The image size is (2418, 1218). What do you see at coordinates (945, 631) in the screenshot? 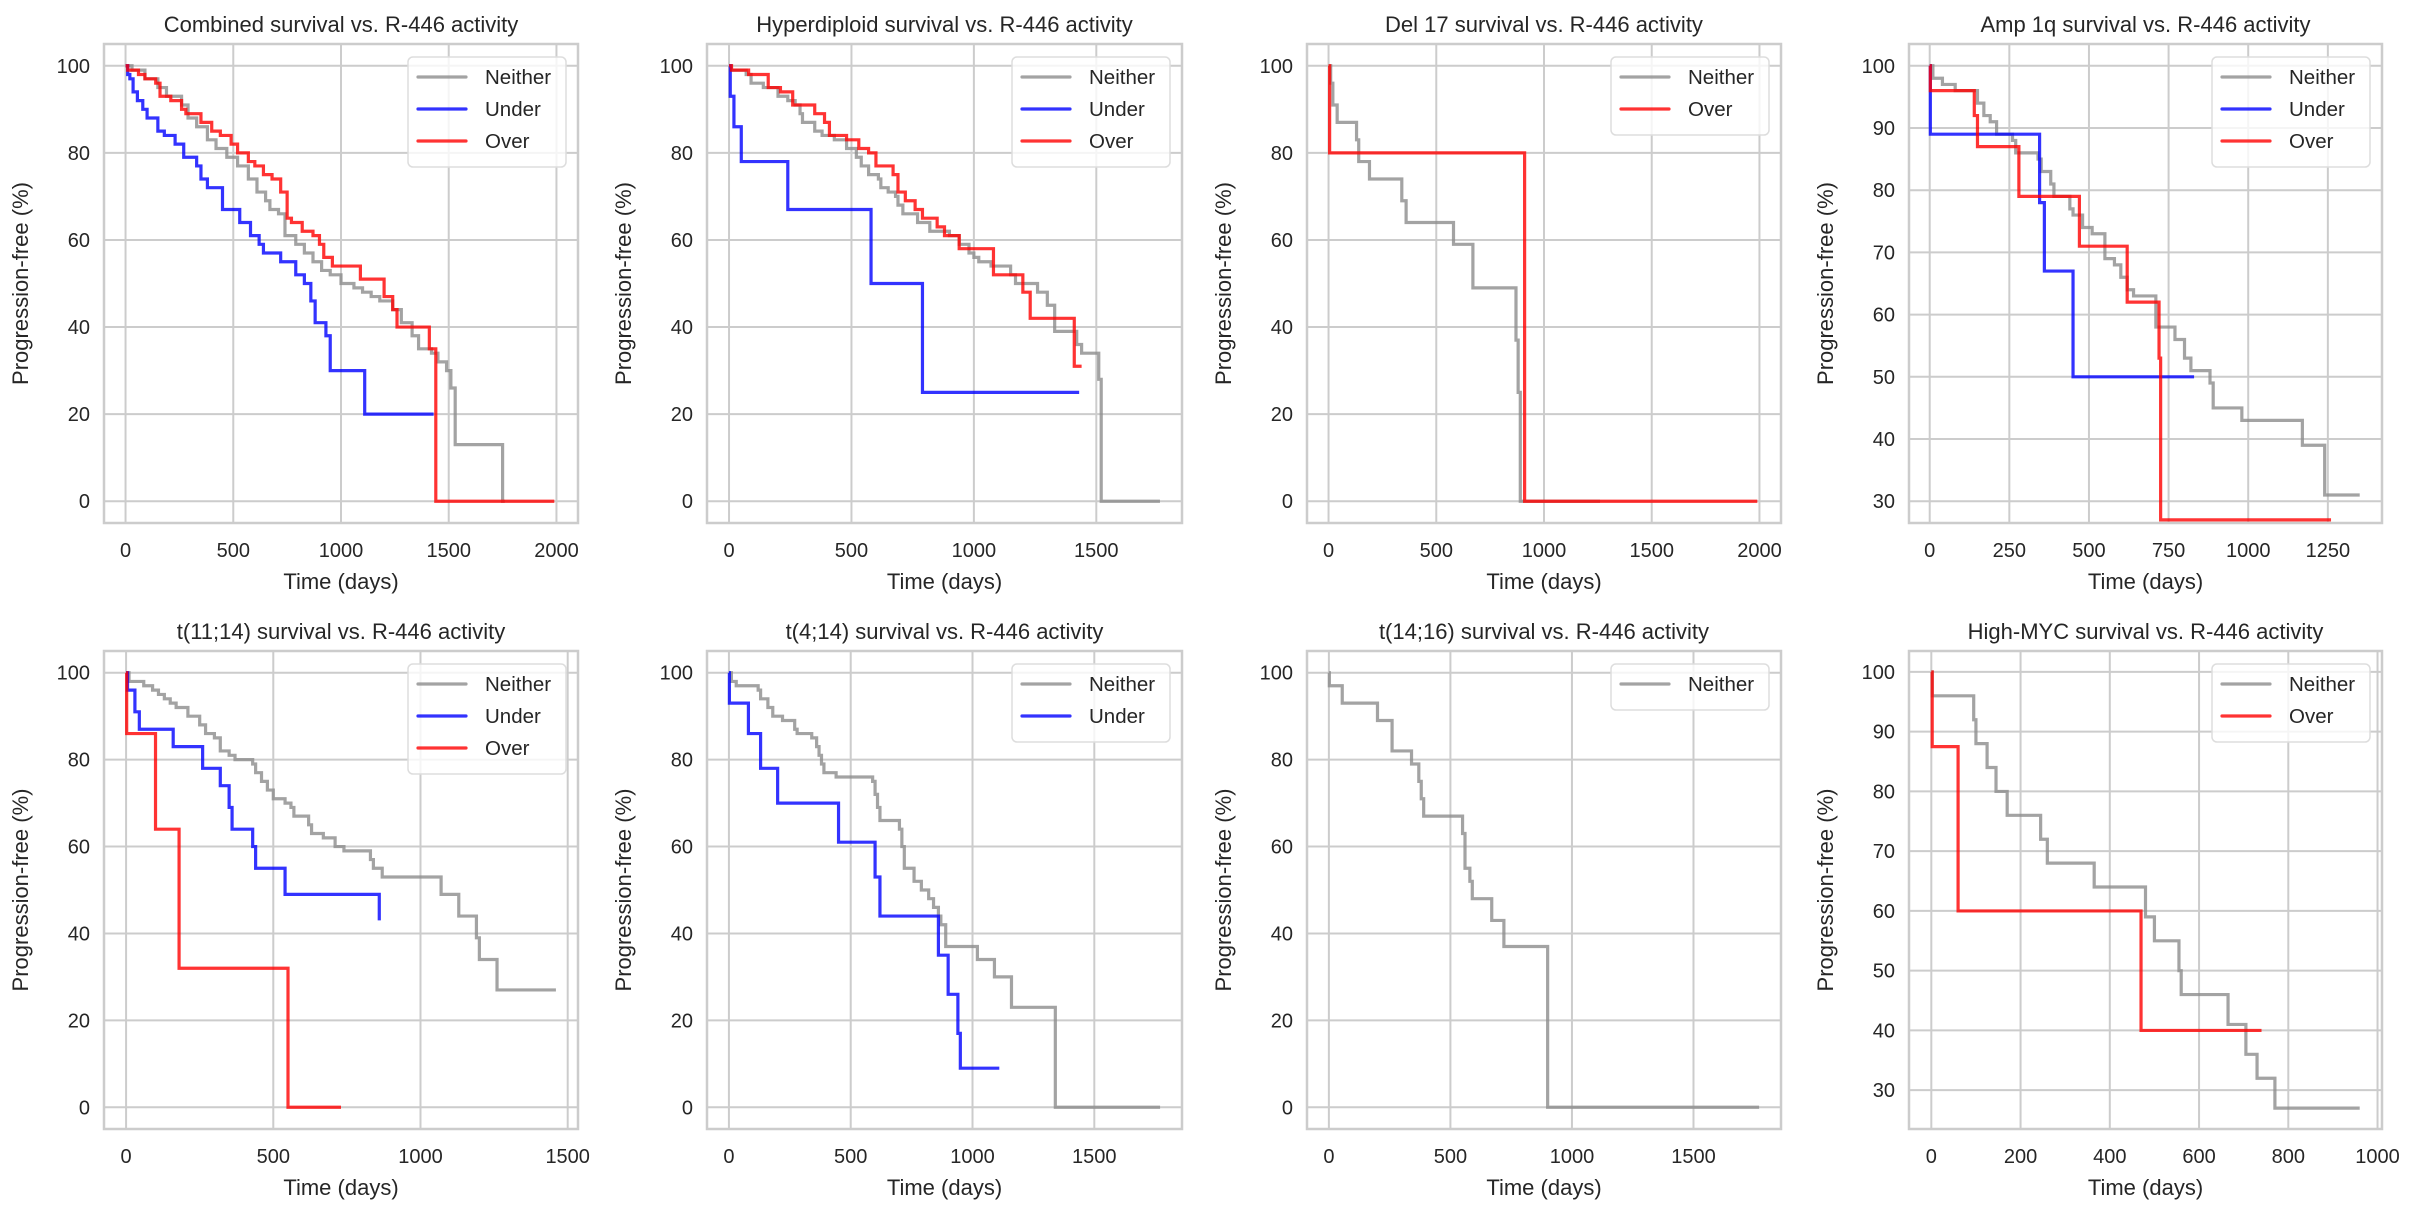
I see `chart-title: t(4;14) survival vs. R-446 activity` at bounding box center [945, 631].